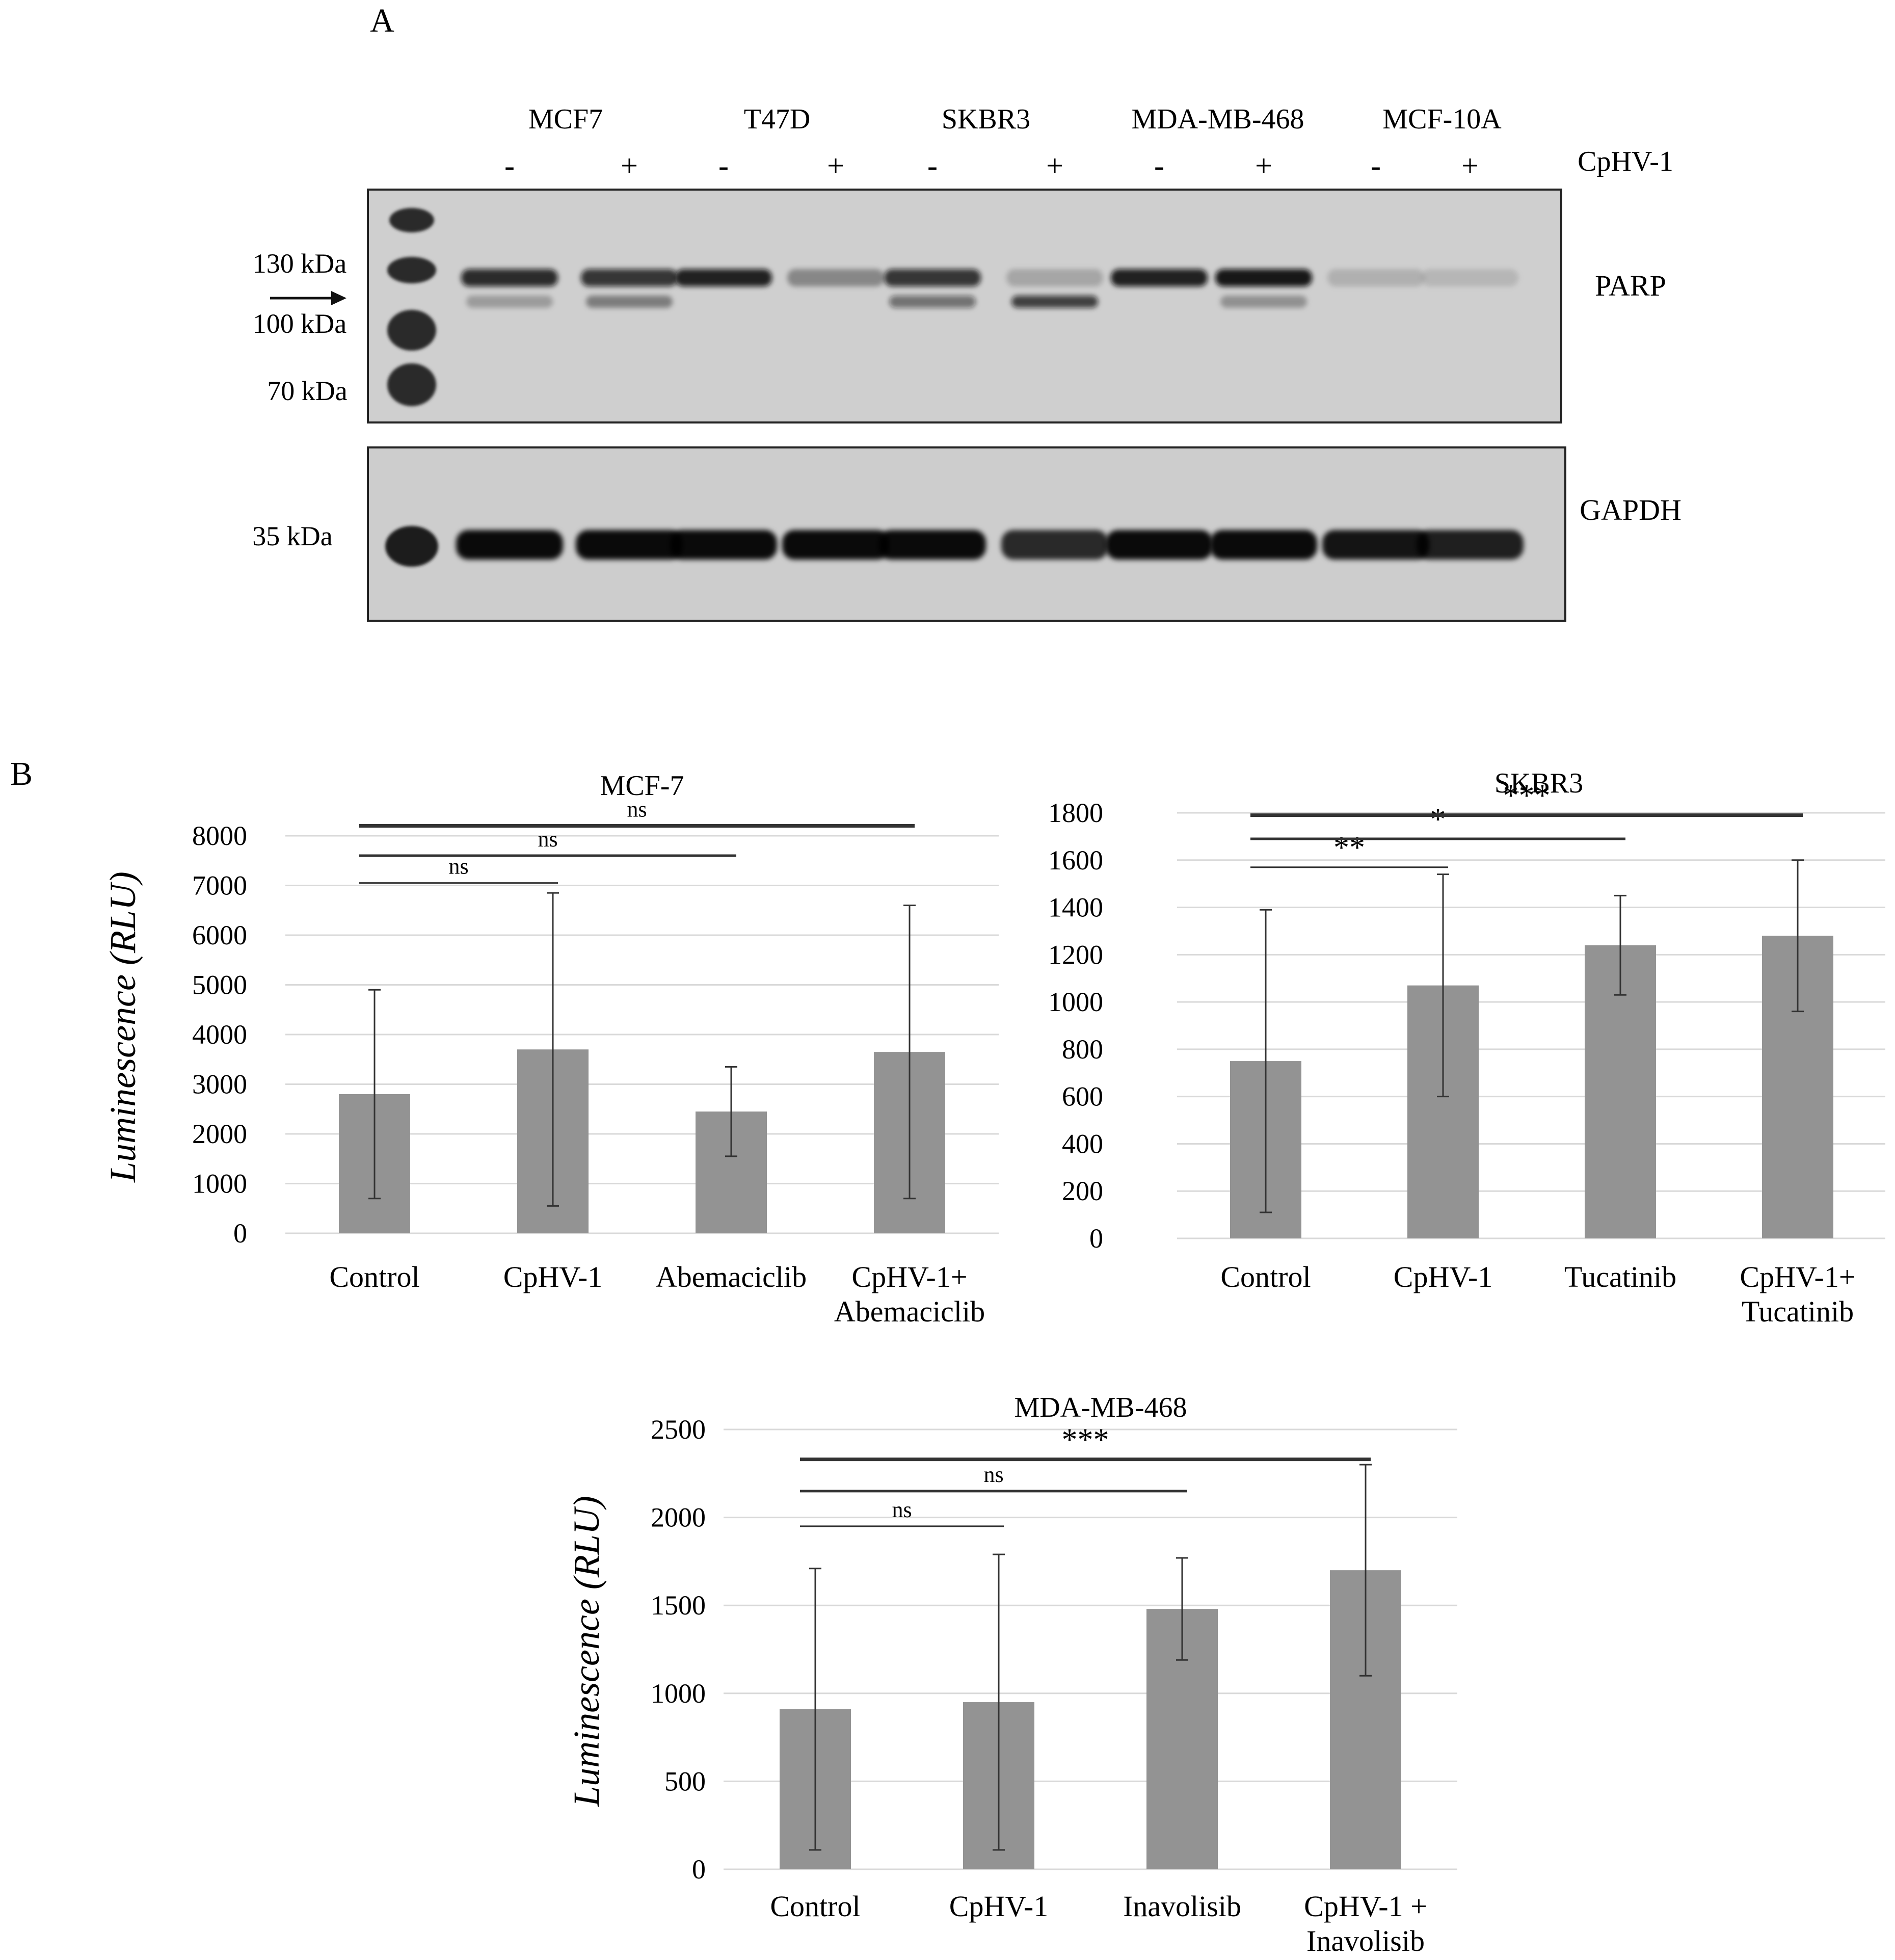 The image size is (1895, 1960). Describe the element at coordinates (220, 886) in the screenshot. I see `y-tick-label: 7000` at that location.